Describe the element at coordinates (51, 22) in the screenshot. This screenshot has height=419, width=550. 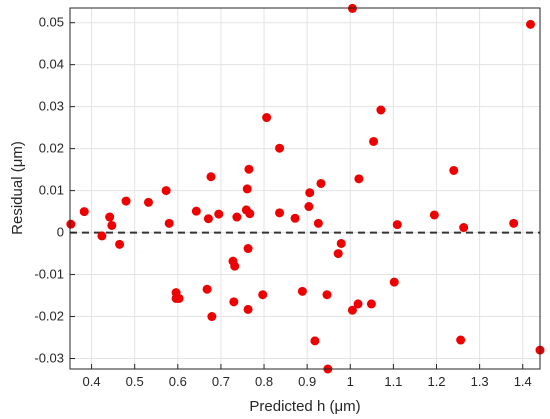
I see `y-tick-label: 0.05` at that location.